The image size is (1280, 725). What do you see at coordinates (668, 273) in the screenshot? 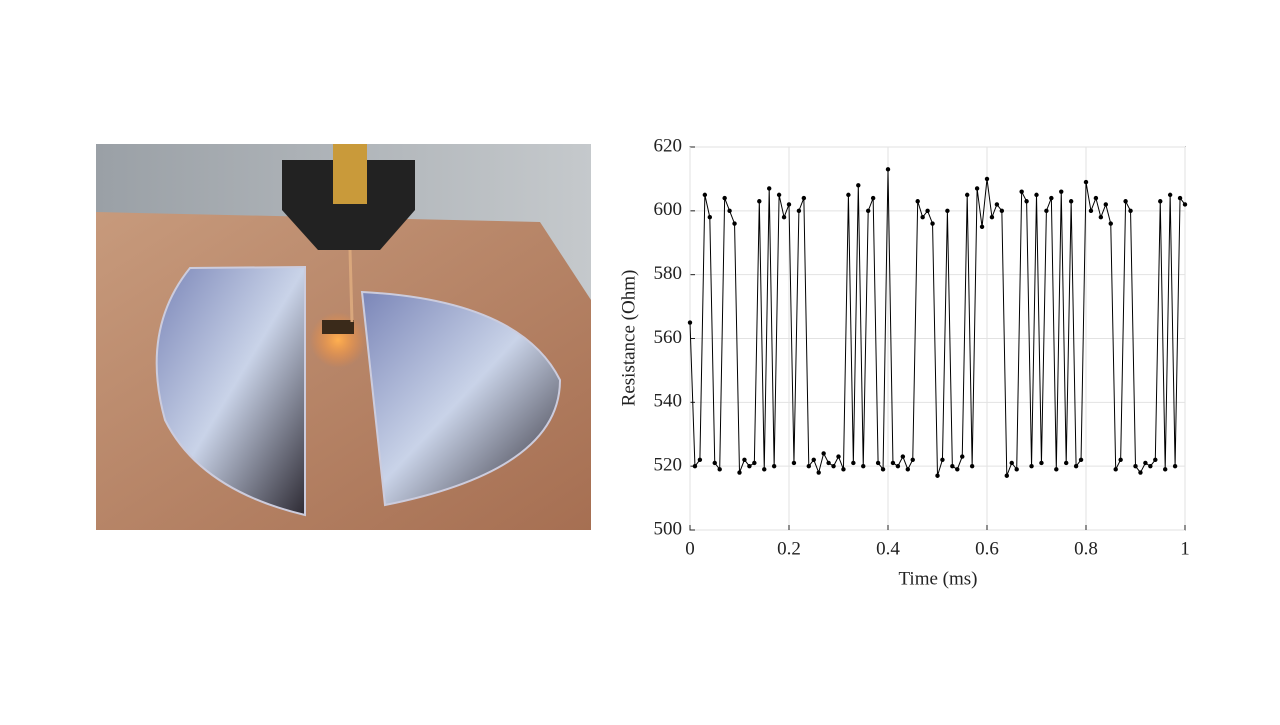
I see `y-tick-label: 580` at bounding box center [668, 273].